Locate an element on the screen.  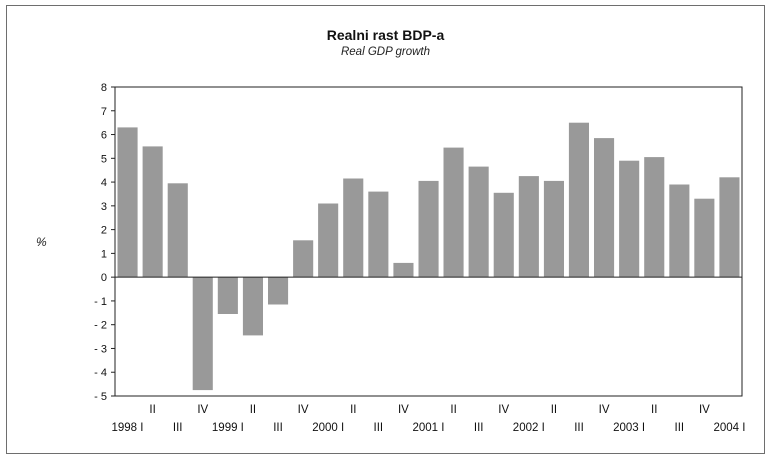
x-tick-label: 2004 I is located at coordinates (730, 428).